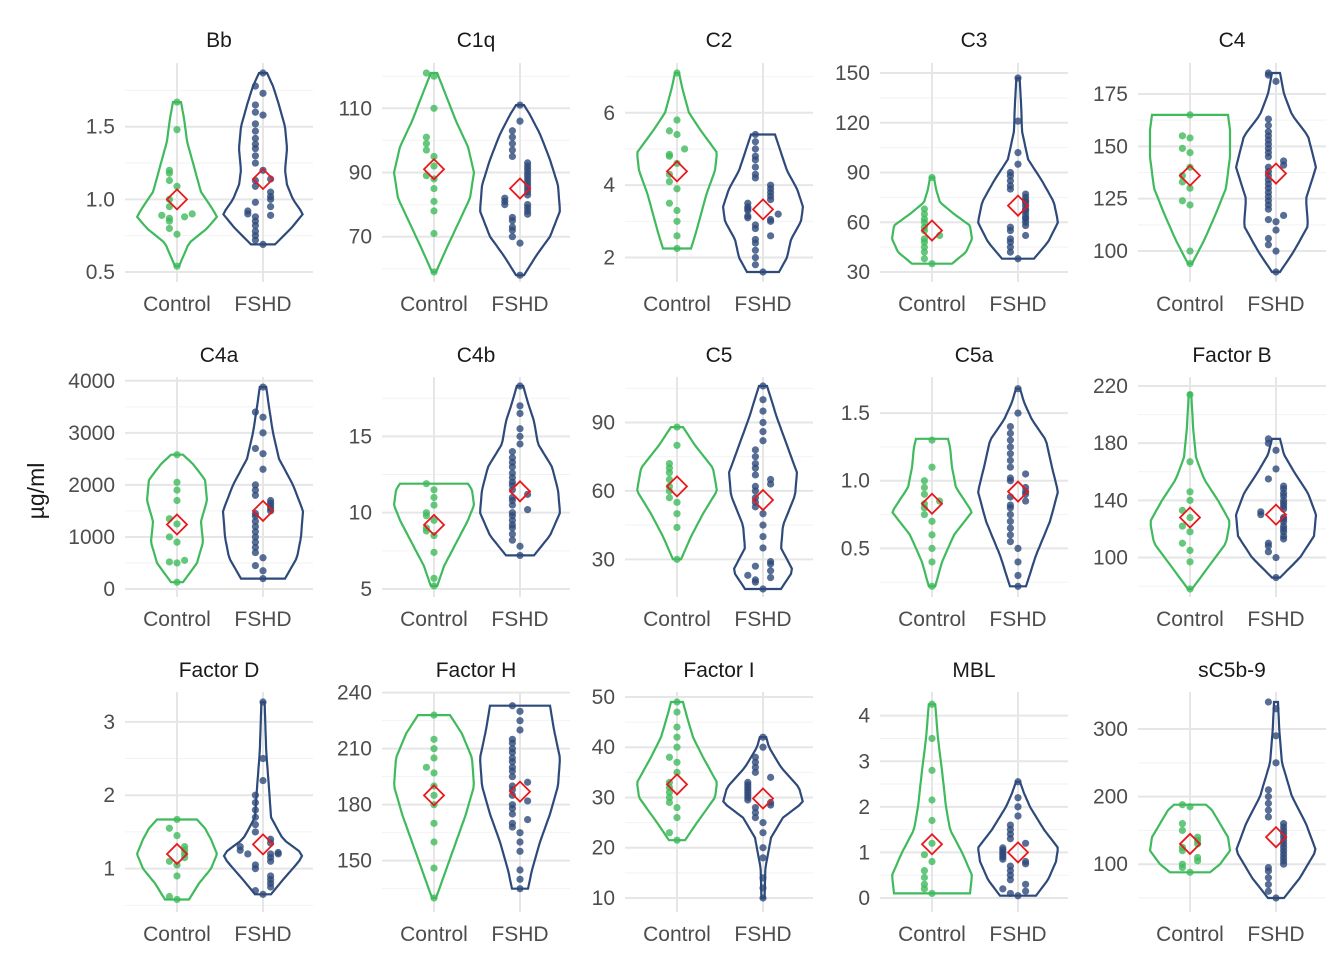 This screenshot has height=960, width=1344. I want to click on y-tick-label: 2000, so click(91, 485).